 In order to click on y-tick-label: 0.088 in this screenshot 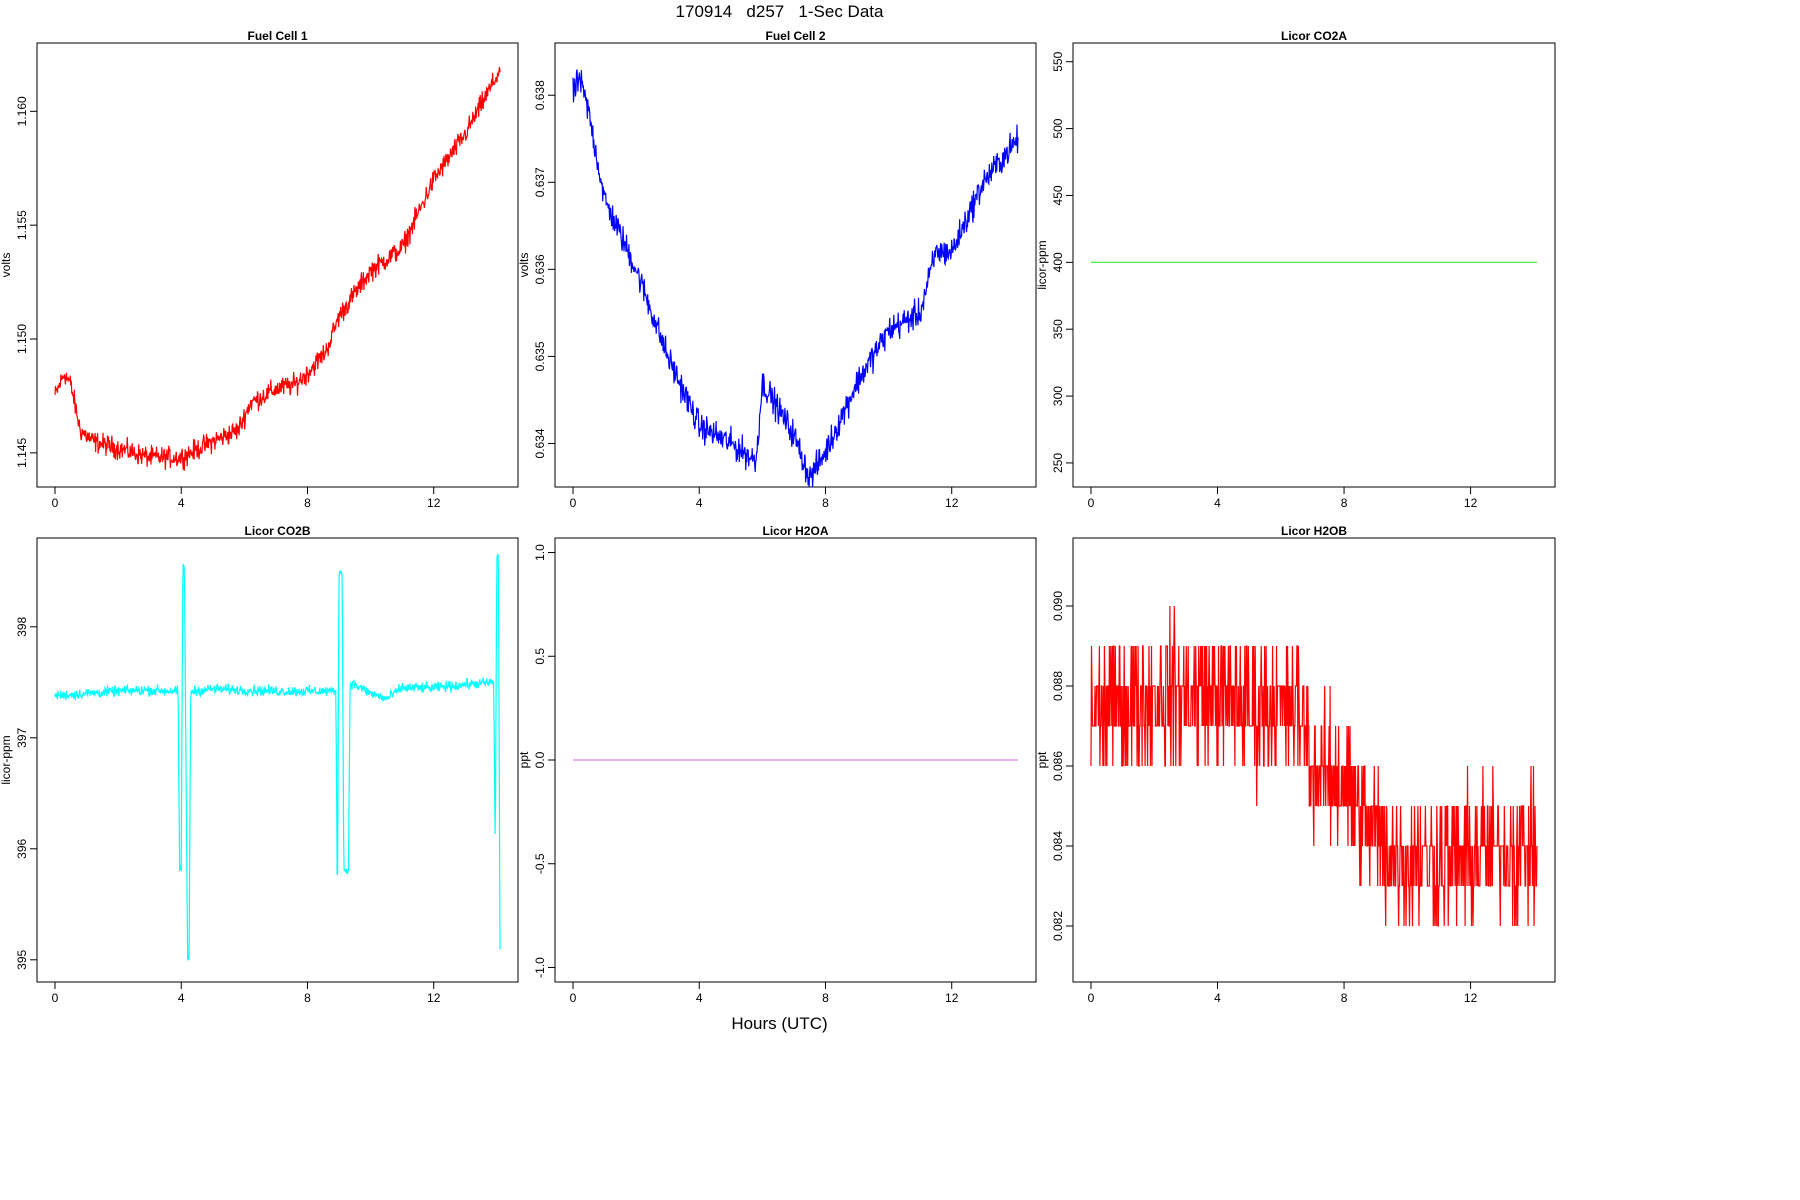, I will do `click(1058, 686)`.